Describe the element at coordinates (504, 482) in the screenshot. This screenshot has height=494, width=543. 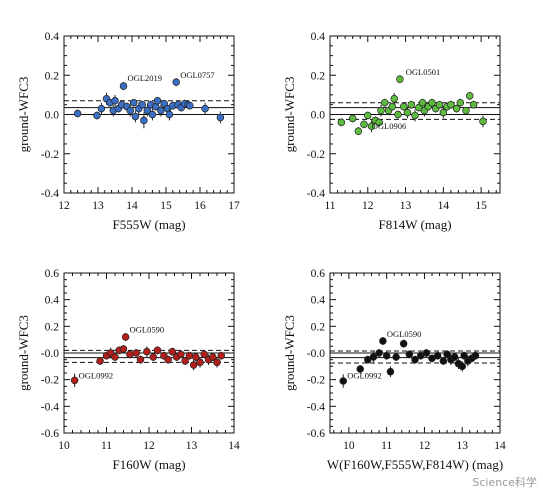
I see `watermark: Science科学` at that location.